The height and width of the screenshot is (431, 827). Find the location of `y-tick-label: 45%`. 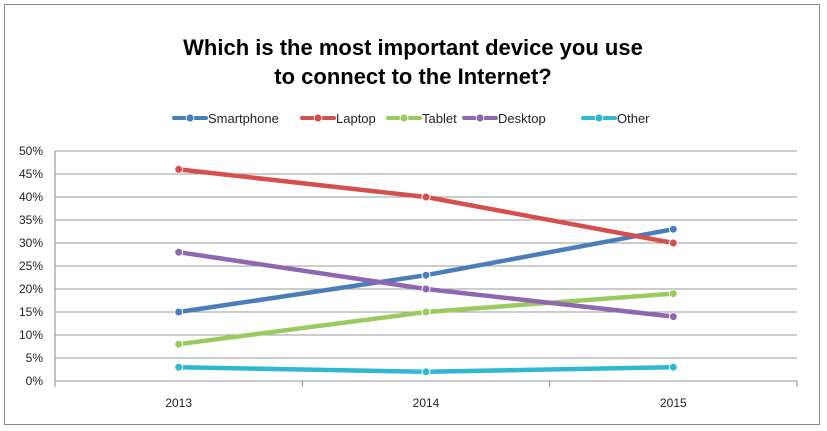

y-tick-label: 45% is located at coordinates (31, 174).